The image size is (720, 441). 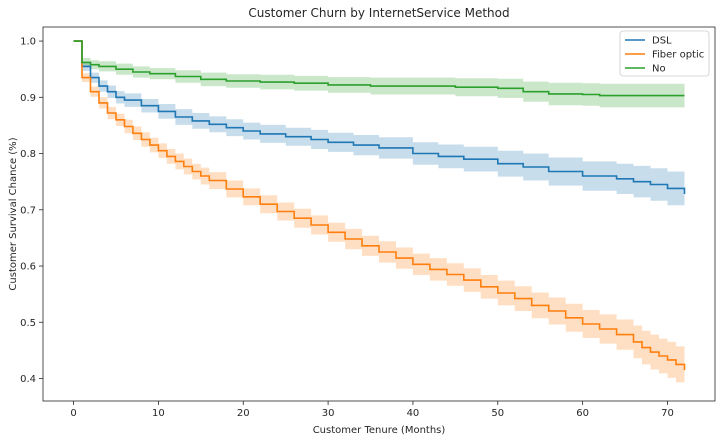 I want to click on x-tick-label: 30, so click(x=328, y=413).